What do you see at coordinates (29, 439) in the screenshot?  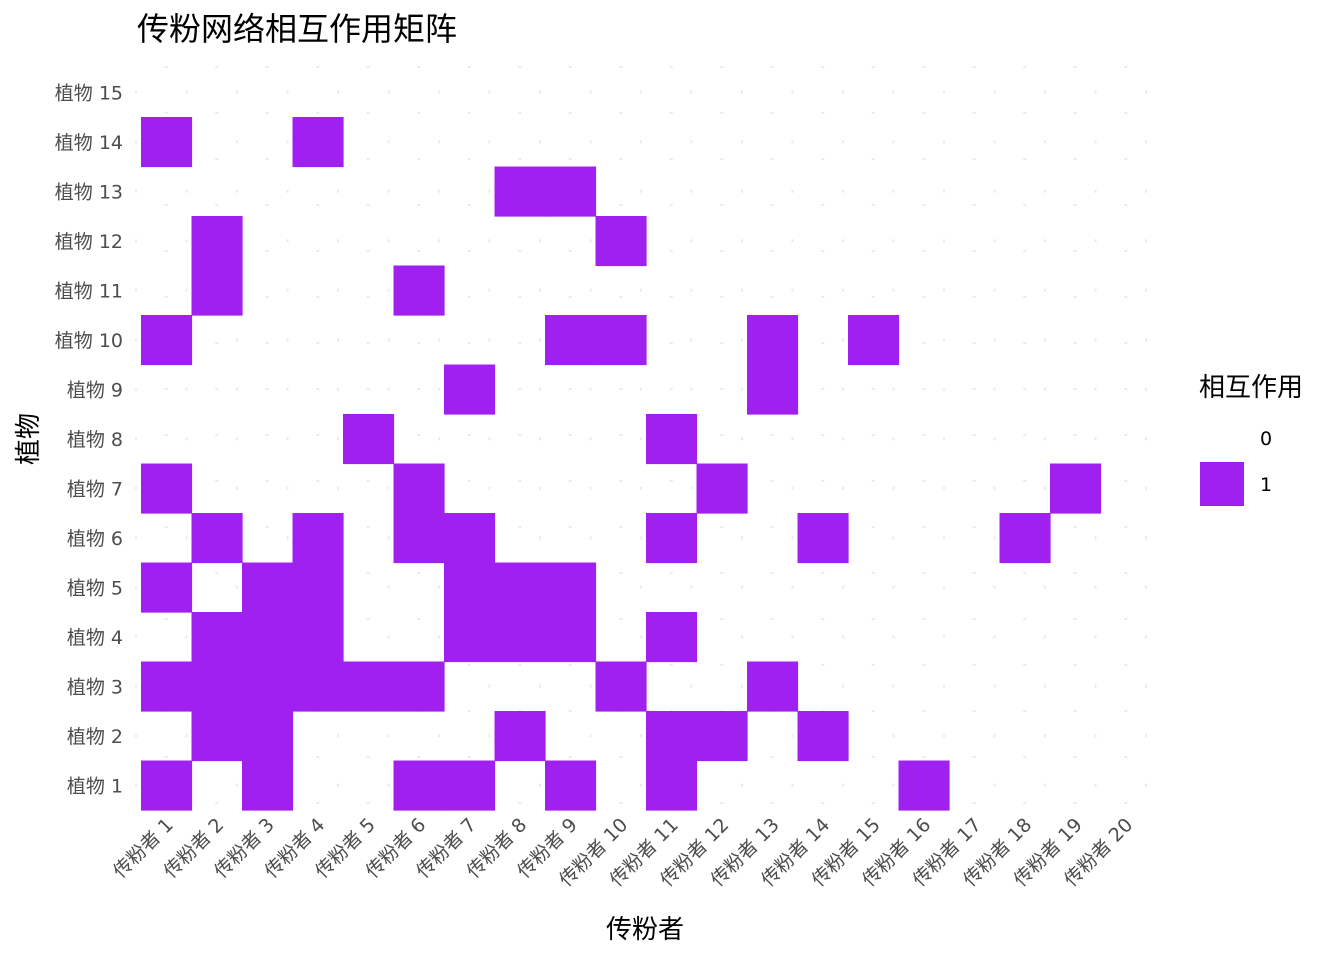 I see `y-axis-title: 植物` at bounding box center [29, 439].